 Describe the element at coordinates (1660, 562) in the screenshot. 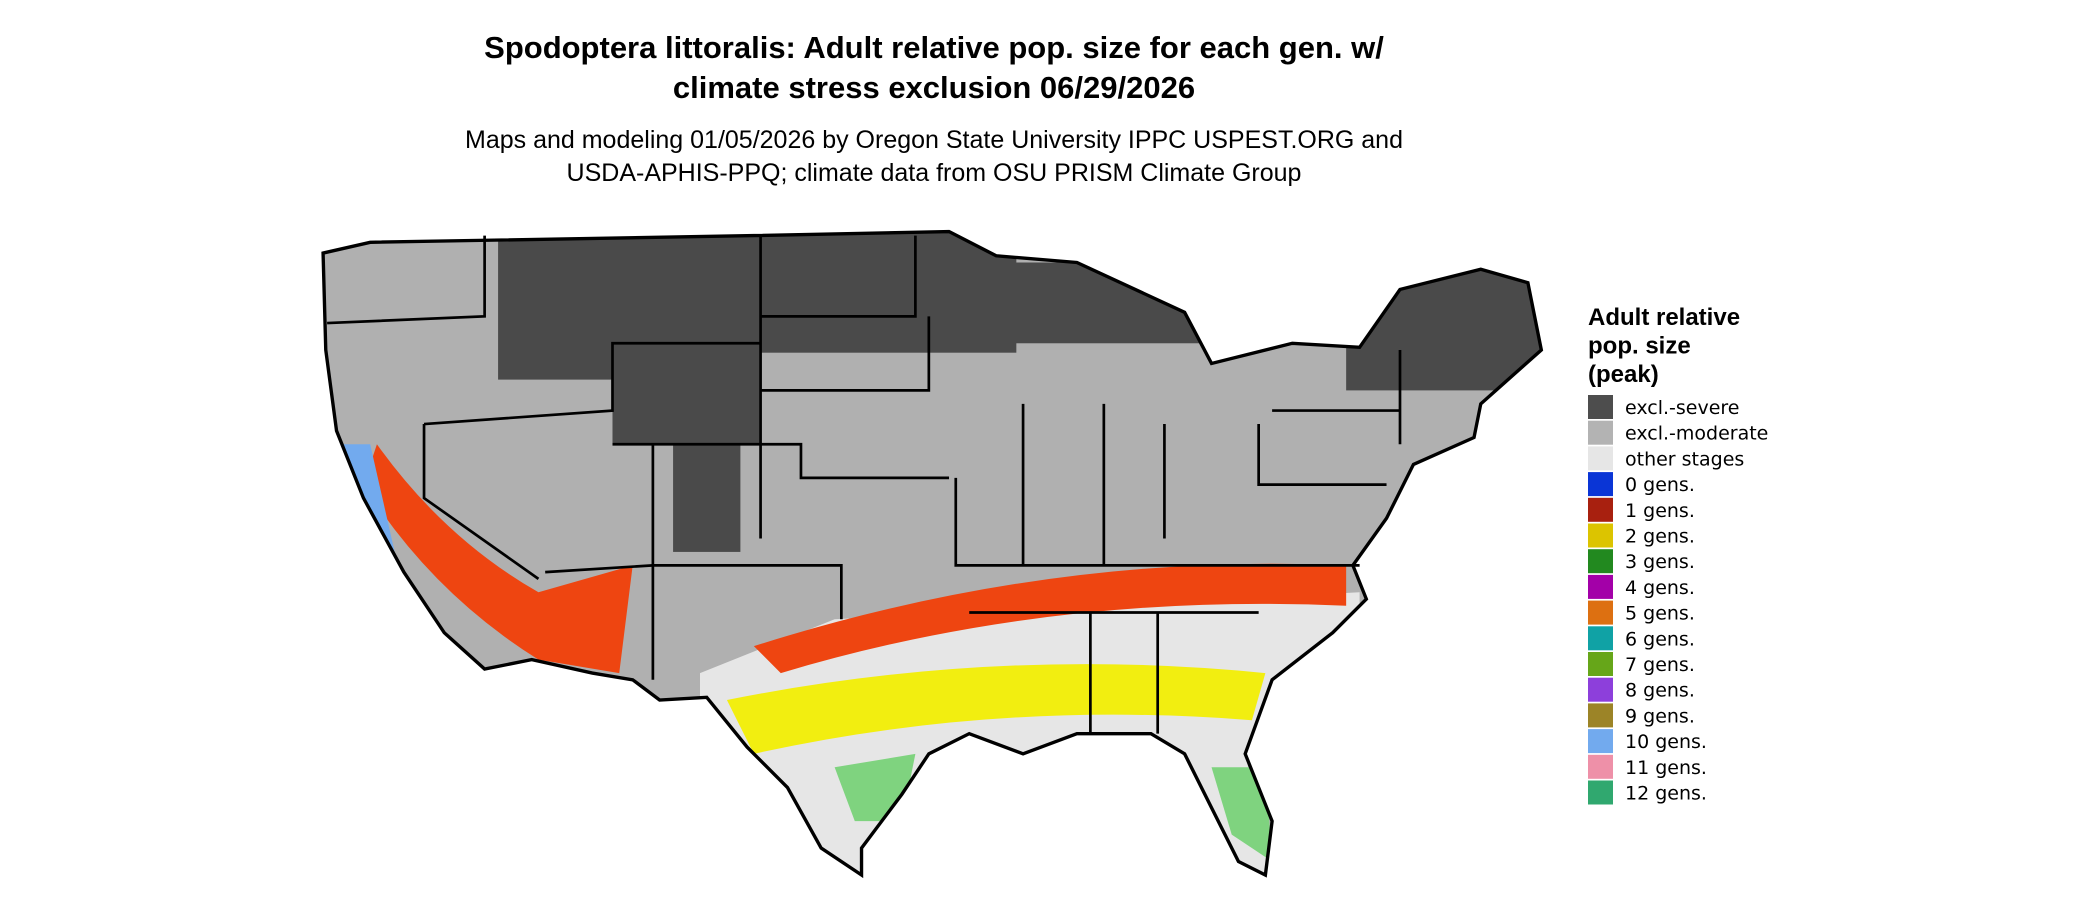

I see `legend-label: 3 gens.` at that location.